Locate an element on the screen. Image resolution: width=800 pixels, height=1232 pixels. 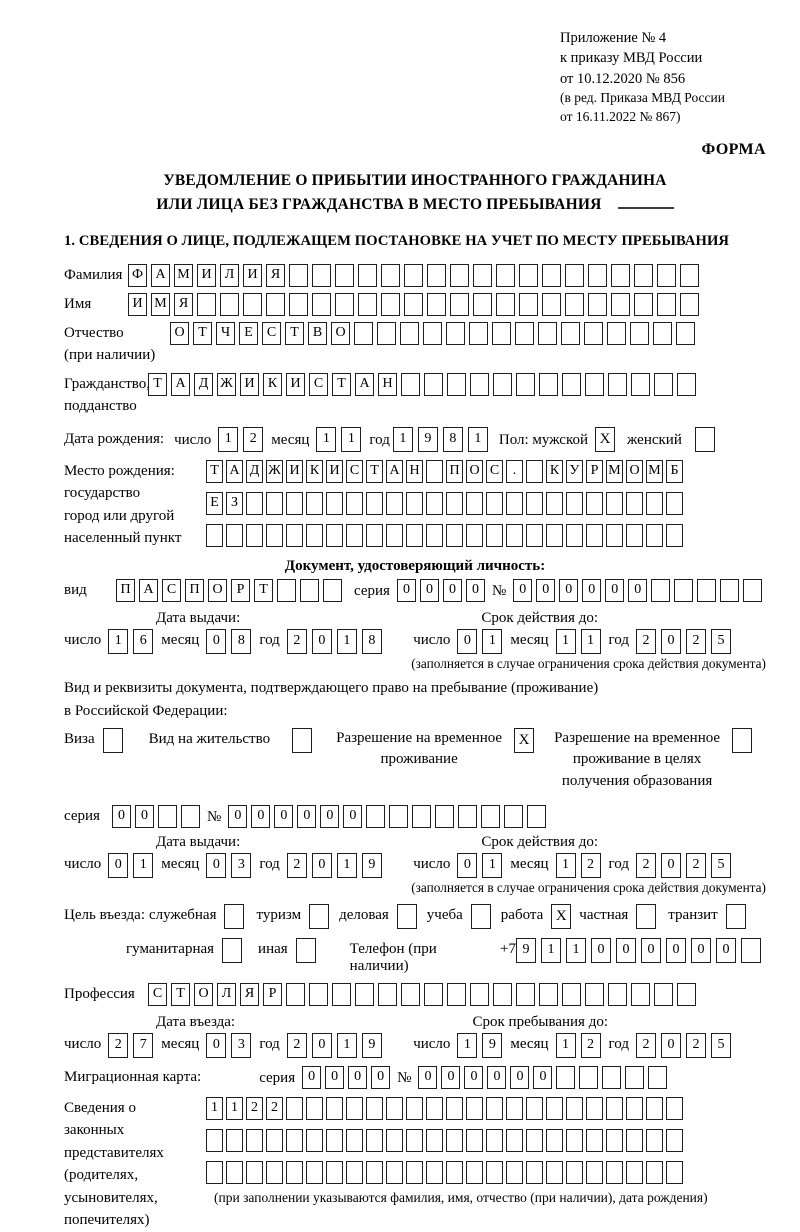
doc-valid-year-cell: 0 is located at coordinates (671, 641).